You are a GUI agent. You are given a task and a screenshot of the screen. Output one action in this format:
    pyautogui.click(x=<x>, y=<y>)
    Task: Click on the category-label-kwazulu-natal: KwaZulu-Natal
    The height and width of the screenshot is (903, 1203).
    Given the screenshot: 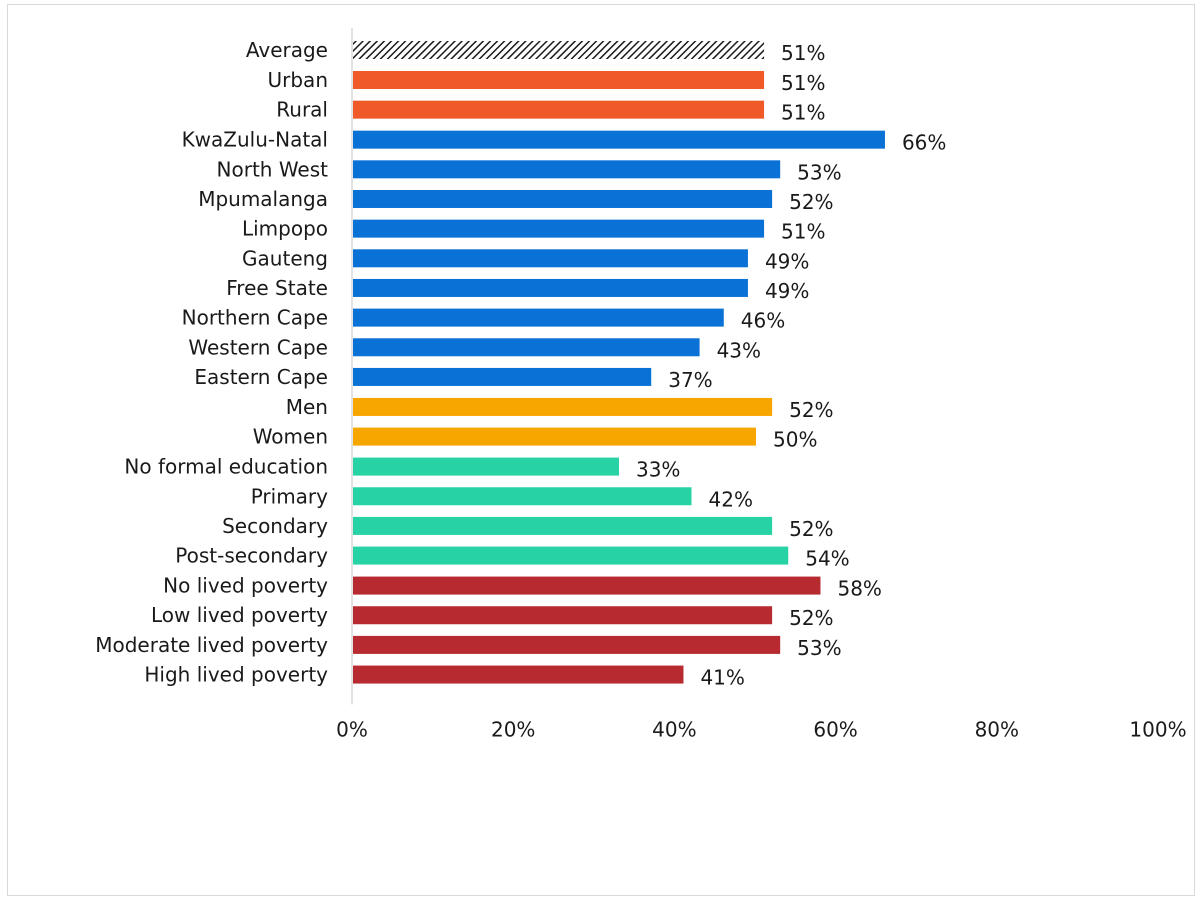 What is the action you would take?
    pyautogui.click(x=255, y=140)
    